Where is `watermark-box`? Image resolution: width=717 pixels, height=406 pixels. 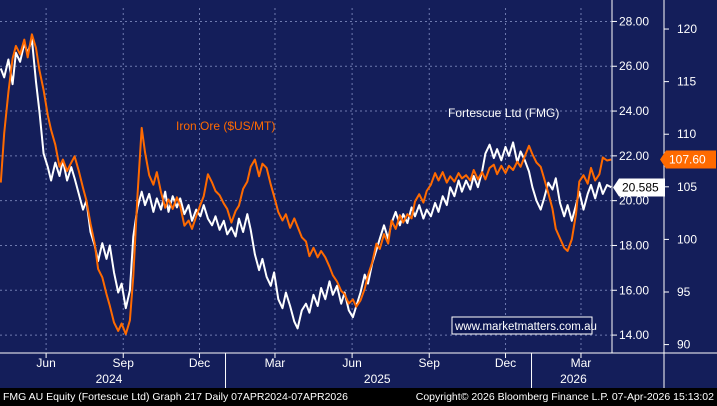
watermark-box is located at coordinates (522, 325).